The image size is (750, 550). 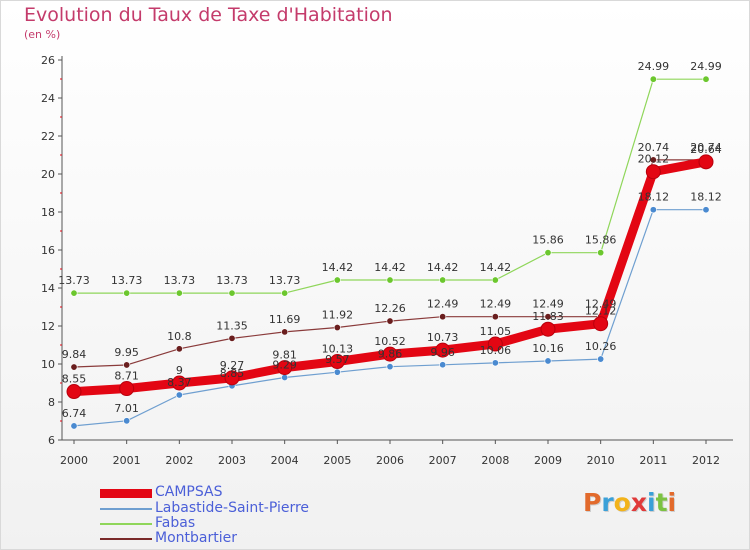 I want to click on legend-label: Fabas, so click(x=175, y=523).